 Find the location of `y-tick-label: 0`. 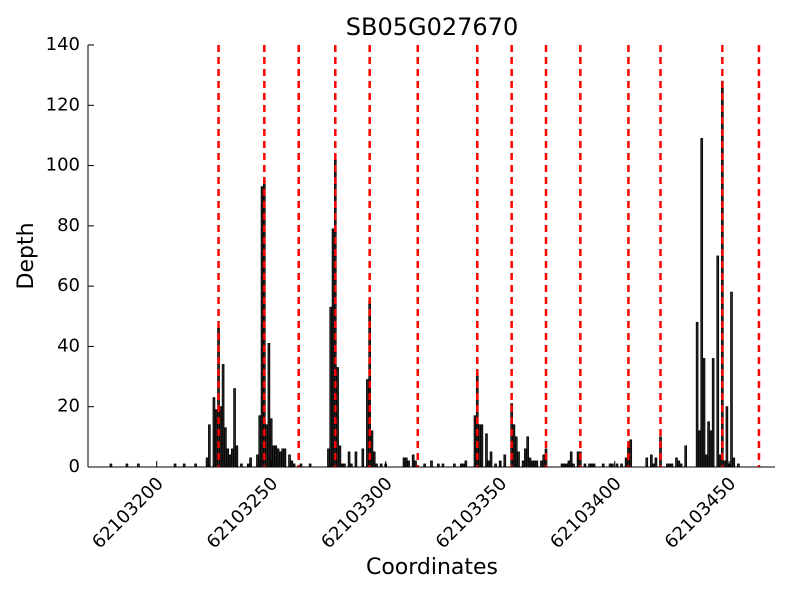

y-tick-label: 0 is located at coordinates (74, 466).